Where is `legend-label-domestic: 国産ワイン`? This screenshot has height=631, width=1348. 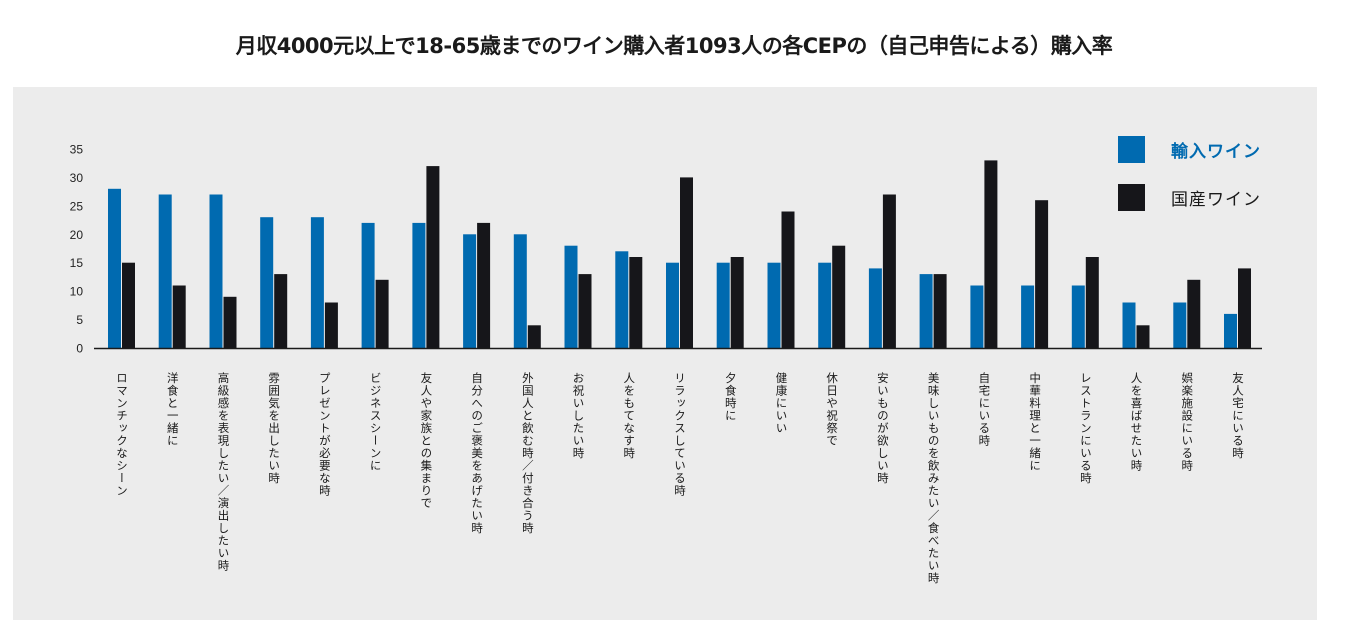 legend-label-domestic: 国産ワイン is located at coordinates (1216, 200).